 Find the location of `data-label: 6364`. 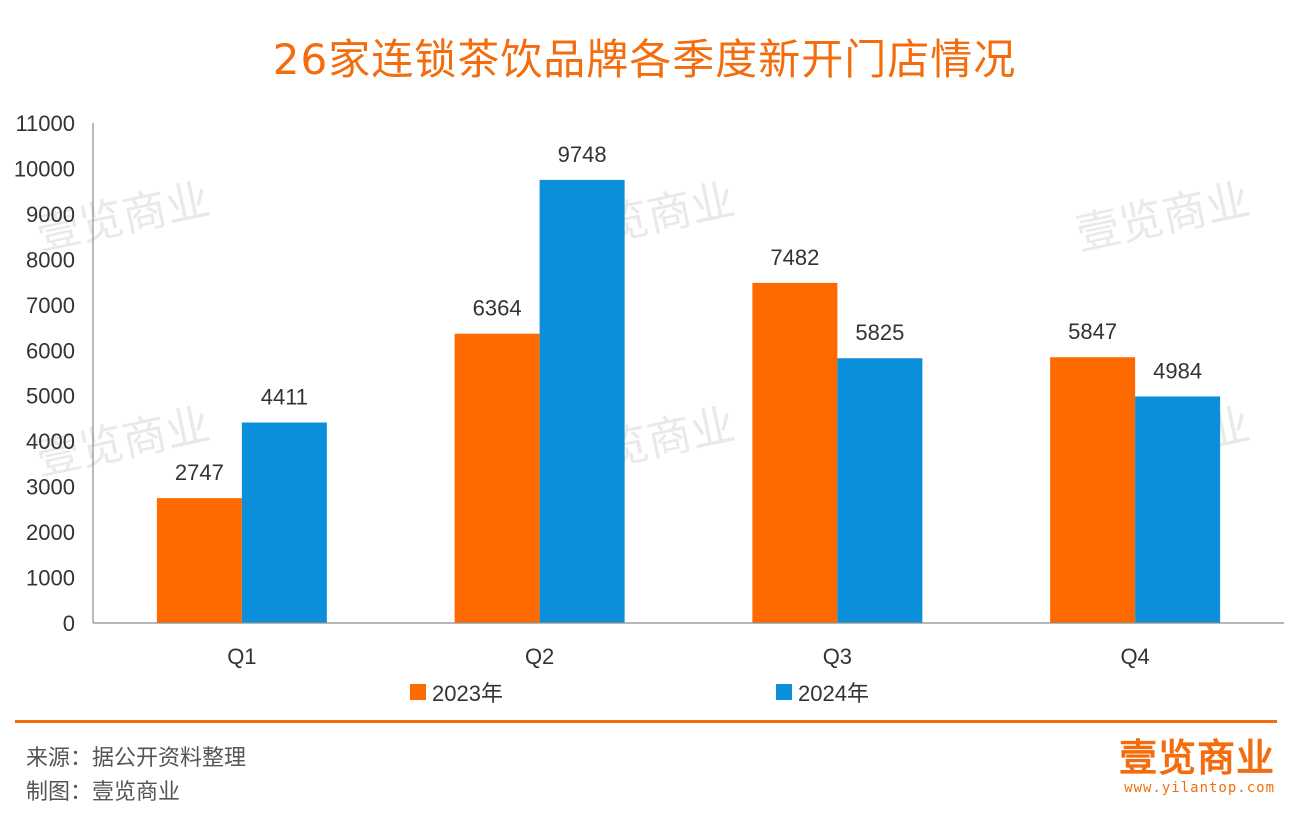

data-label: 6364 is located at coordinates (497, 308).